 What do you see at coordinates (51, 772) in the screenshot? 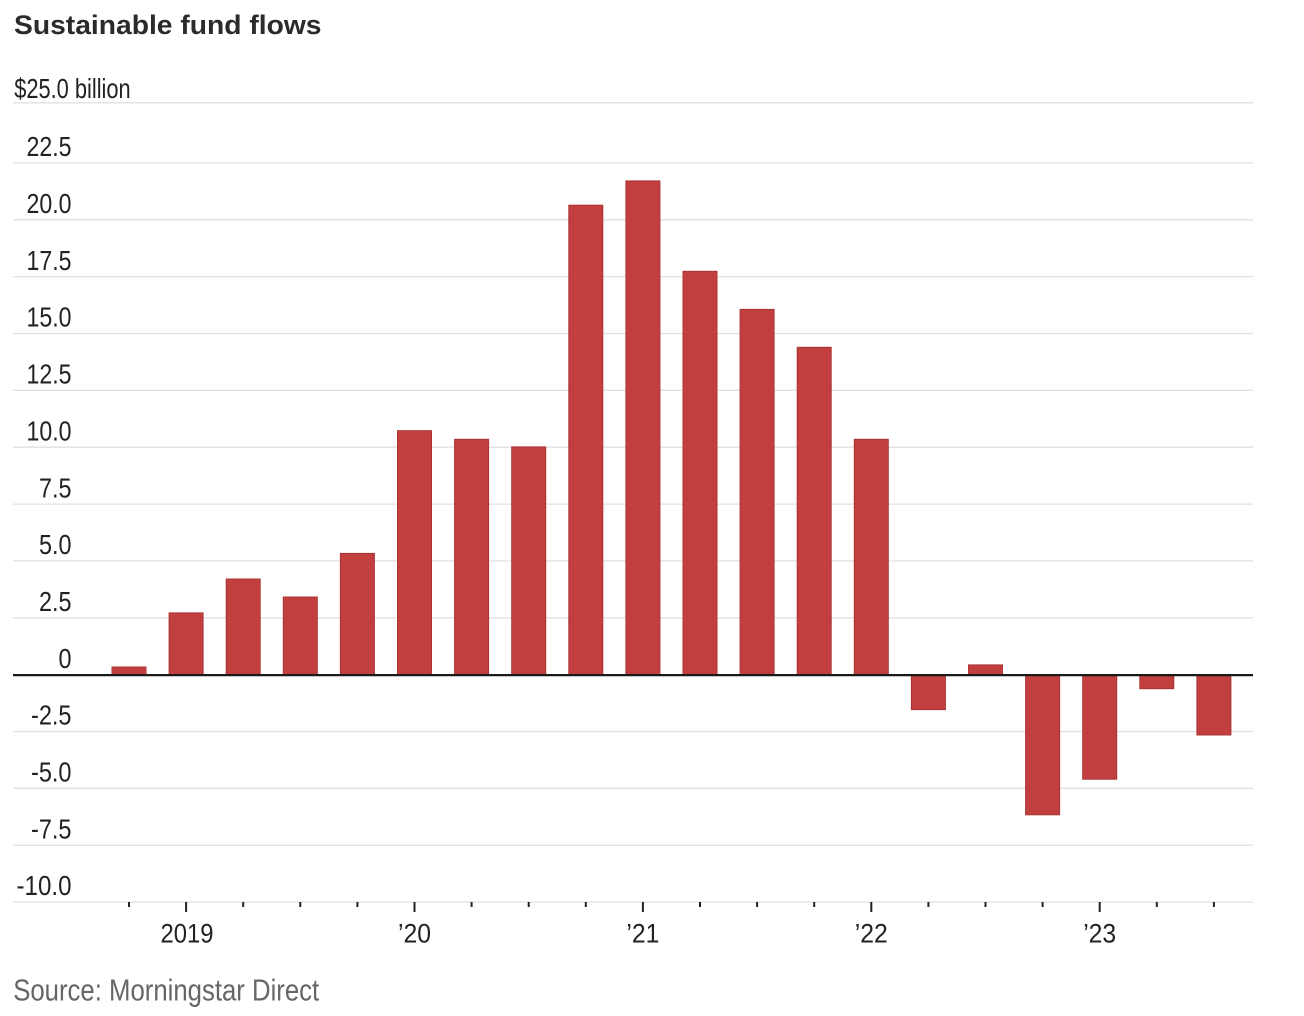
I see `svg-text: -5.0` at bounding box center [51, 772].